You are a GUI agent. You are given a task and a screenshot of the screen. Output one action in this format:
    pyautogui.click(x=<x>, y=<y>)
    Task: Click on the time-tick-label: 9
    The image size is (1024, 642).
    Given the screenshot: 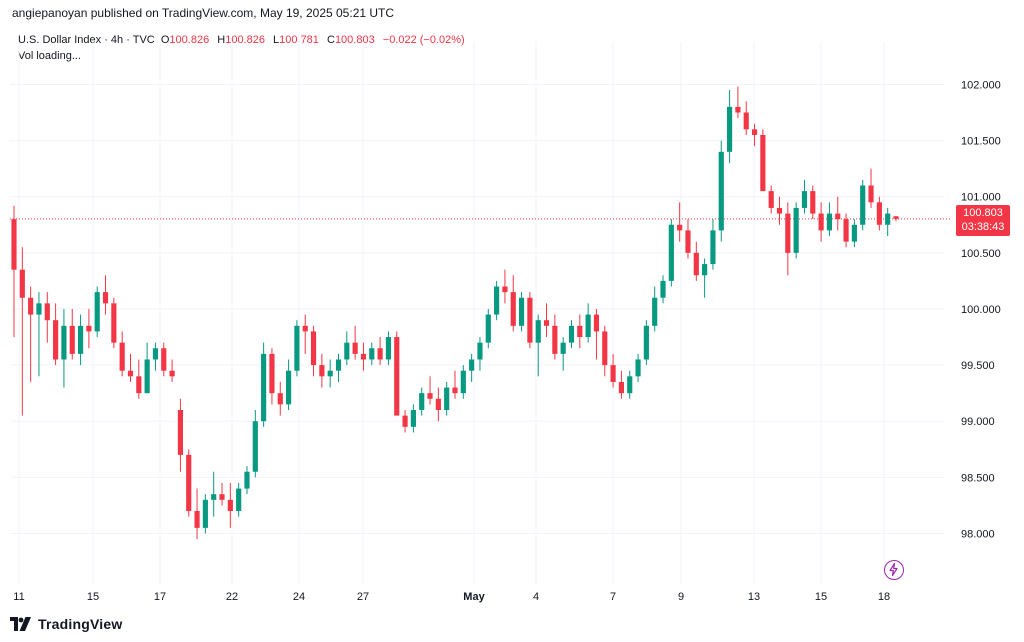 What is the action you would take?
    pyautogui.click(x=681, y=597)
    